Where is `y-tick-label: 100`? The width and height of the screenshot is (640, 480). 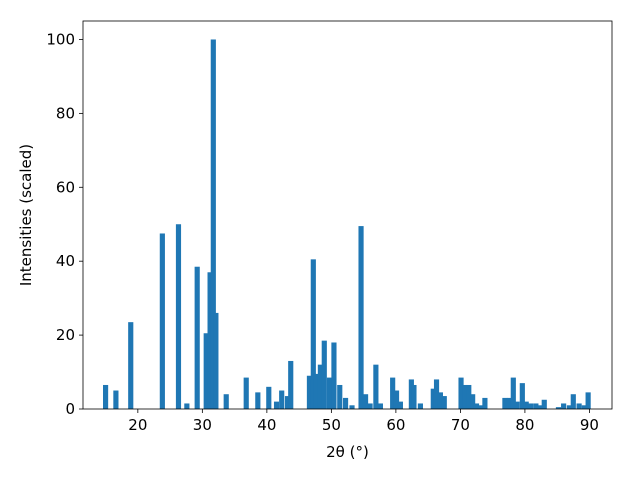 y-tick-label: 100 is located at coordinates (60, 39).